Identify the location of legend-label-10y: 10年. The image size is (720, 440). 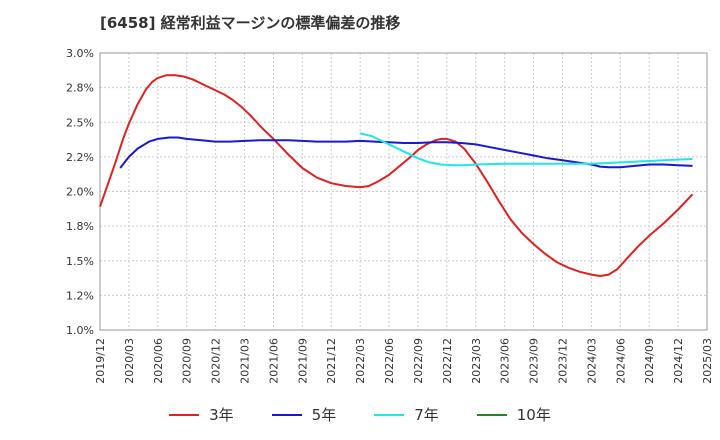
(533, 415).